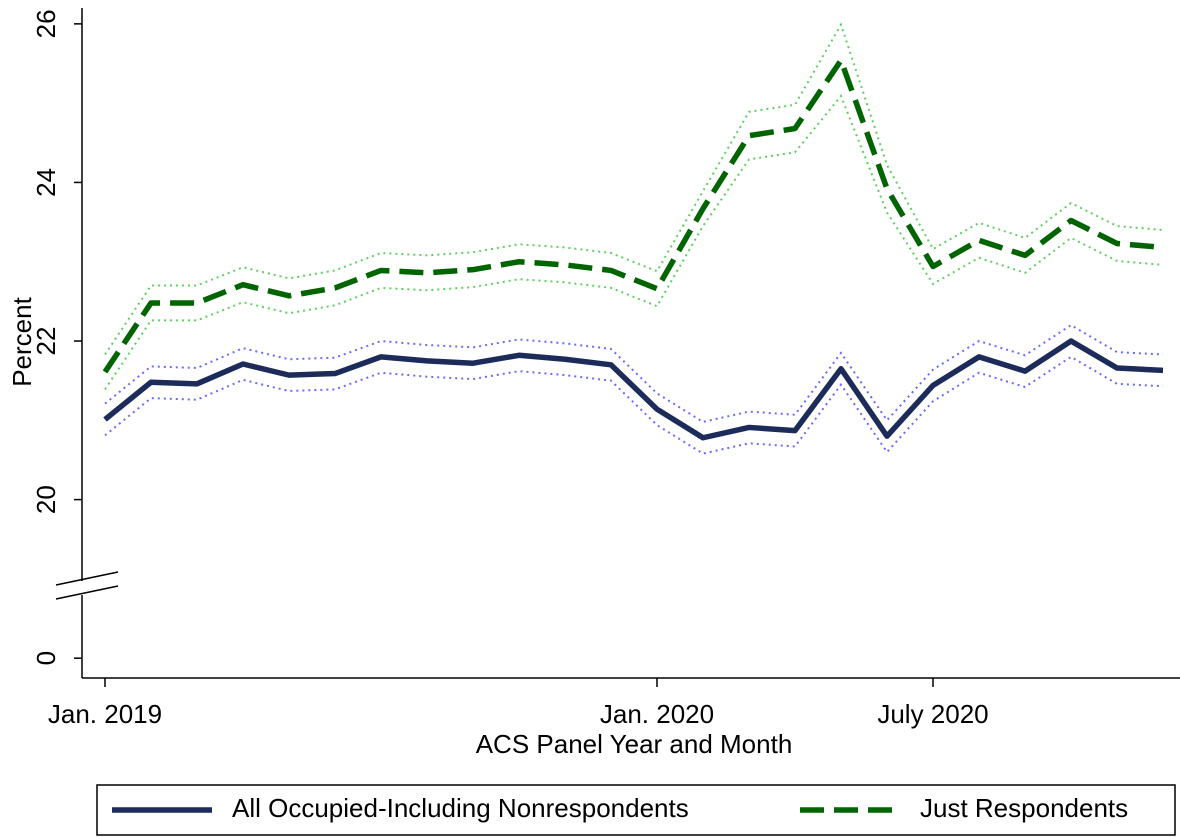 This screenshot has width=1180, height=837. What do you see at coordinates (46, 499) in the screenshot?
I see `y-tick-label: 20` at bounding box center [46, 499].